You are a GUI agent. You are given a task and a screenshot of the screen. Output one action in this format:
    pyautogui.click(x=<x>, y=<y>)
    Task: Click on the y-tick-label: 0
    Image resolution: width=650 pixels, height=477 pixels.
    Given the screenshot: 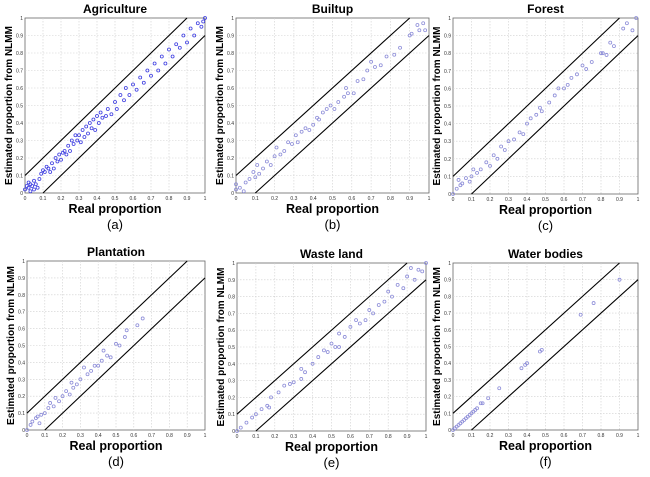 What is the action you would take?
    pyautogui.click(x=21, y=194)
    